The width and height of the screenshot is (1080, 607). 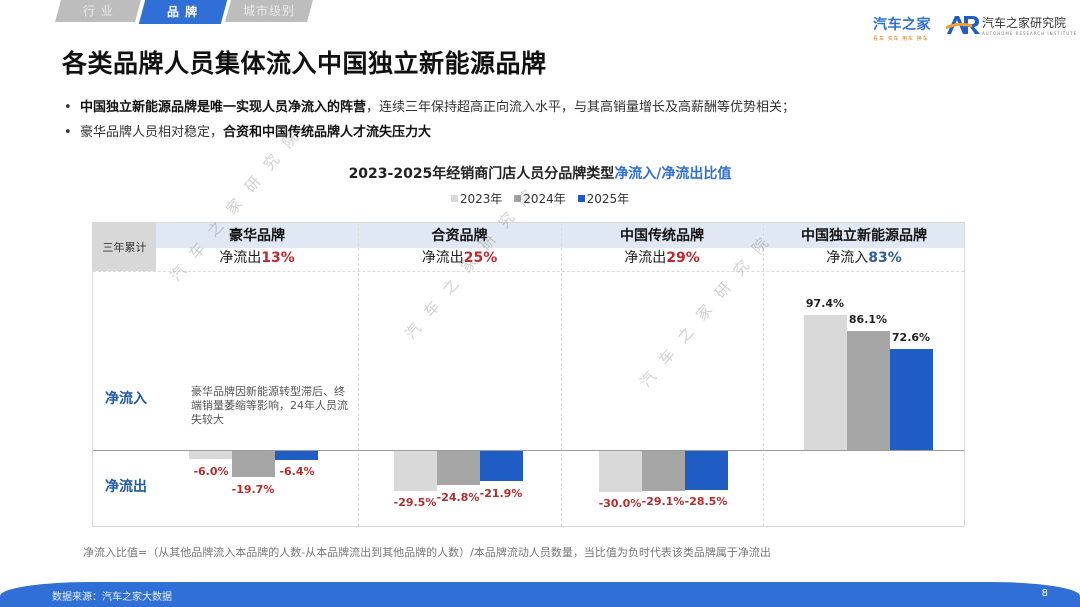 I want to click on category-name: 中国传统品牌, so click(x=662, y=236).